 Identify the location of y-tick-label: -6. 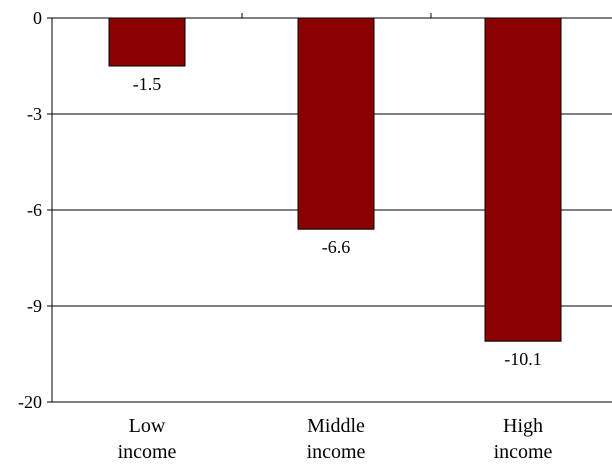
(34, 210).